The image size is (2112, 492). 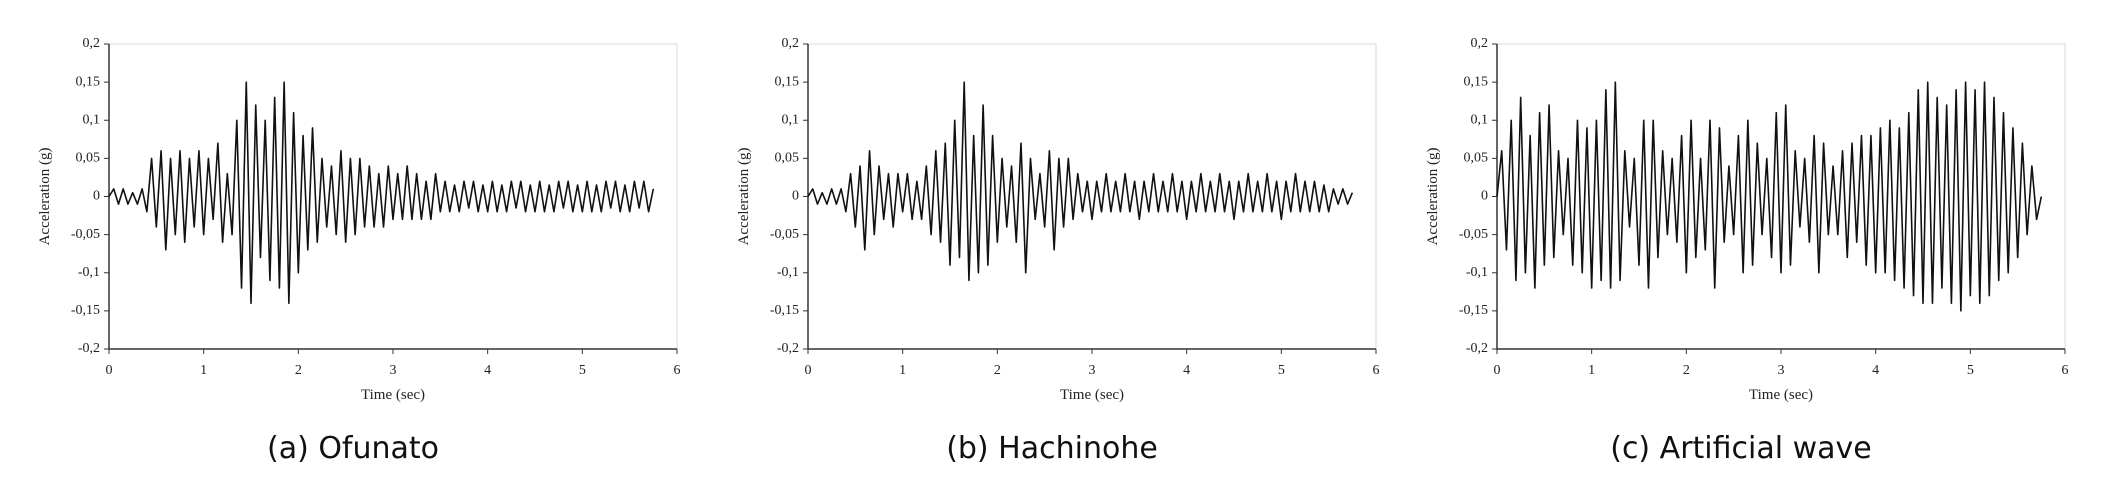 I want to click on chart-caption: (c) Artificial wave, so click(x=1741, y=448).